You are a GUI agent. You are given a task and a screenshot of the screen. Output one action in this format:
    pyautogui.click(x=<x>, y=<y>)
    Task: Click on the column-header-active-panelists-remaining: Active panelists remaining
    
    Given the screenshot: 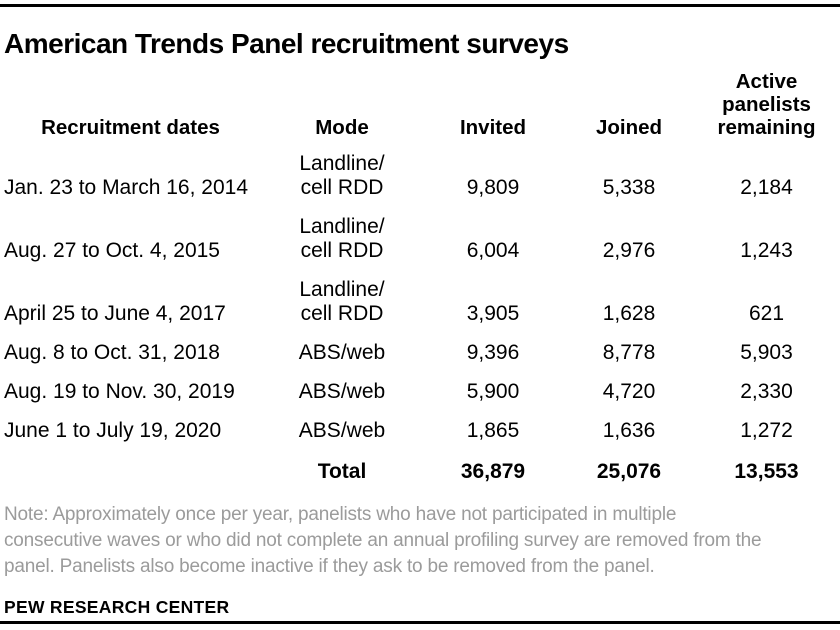 What is the action you would take?
    pyautogui.click(x=766, y=104)
    